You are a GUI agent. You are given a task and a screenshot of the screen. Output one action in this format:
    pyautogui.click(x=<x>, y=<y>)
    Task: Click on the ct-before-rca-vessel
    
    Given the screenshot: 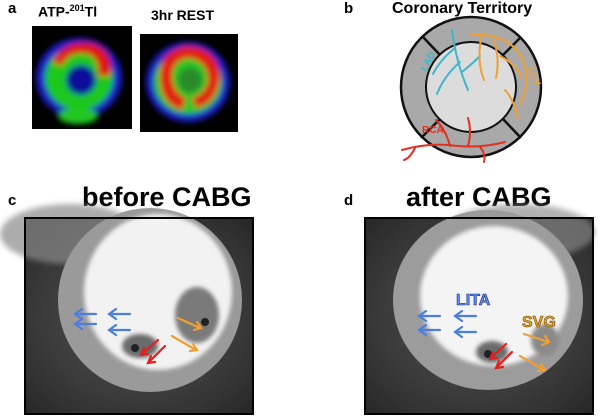 What is the action you would take?
    pyautogui.click(x=135, y=348)
    